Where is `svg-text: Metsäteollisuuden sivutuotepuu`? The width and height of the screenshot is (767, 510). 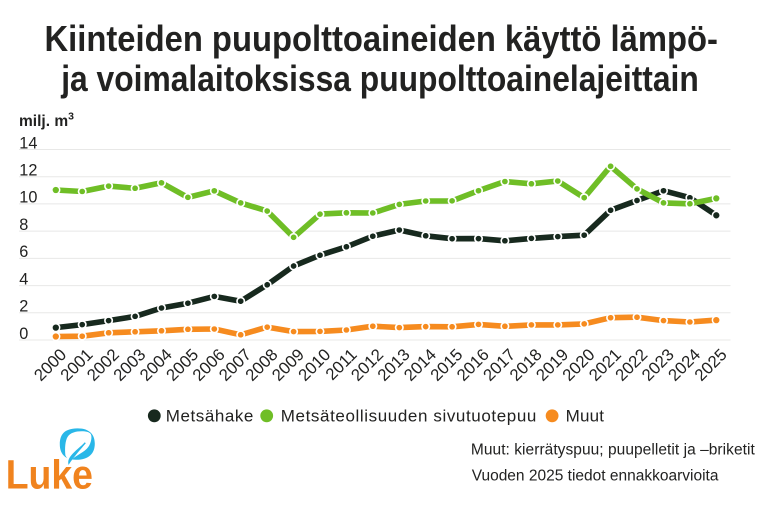
svg-text: Metsäteollisuuden sivutuotepuu is located at coordinates (409, 415).